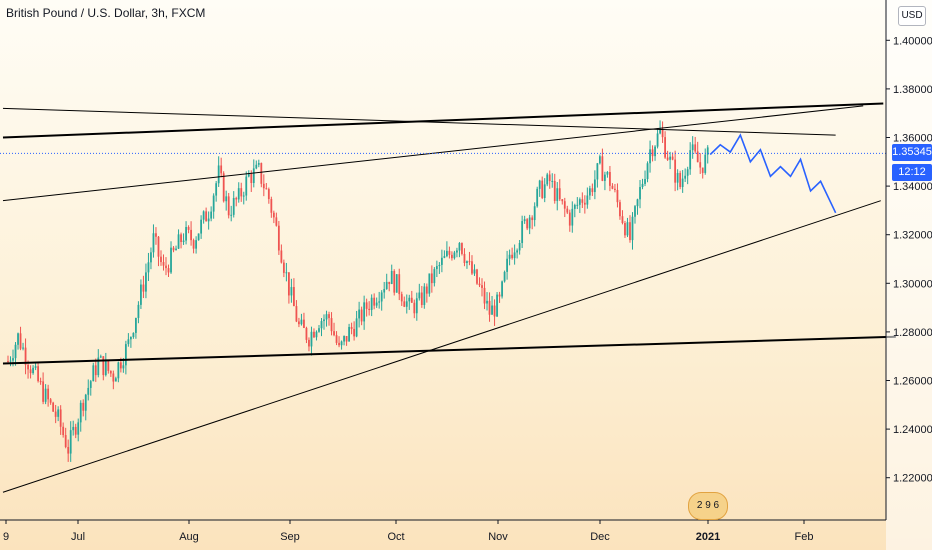 The width and height of the screenshot is (932, 550). What do you see at coordinates (909, 275) in the screenshot?
I see `price-axis` at bounding box center [909, 275].